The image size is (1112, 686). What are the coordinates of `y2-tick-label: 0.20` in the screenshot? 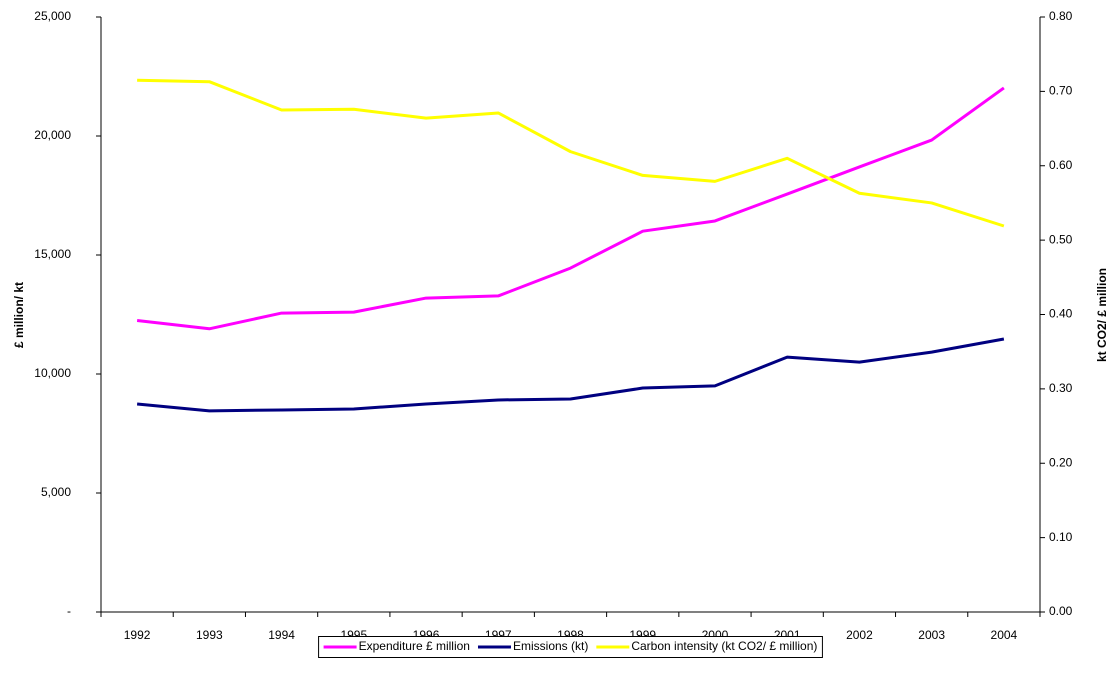 It's located at (1061, 462).